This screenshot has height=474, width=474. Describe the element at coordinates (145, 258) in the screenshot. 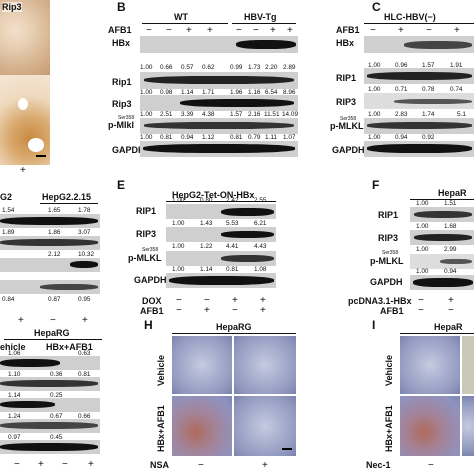

I see `panel-e-row-label: p-MLKL` at that location.